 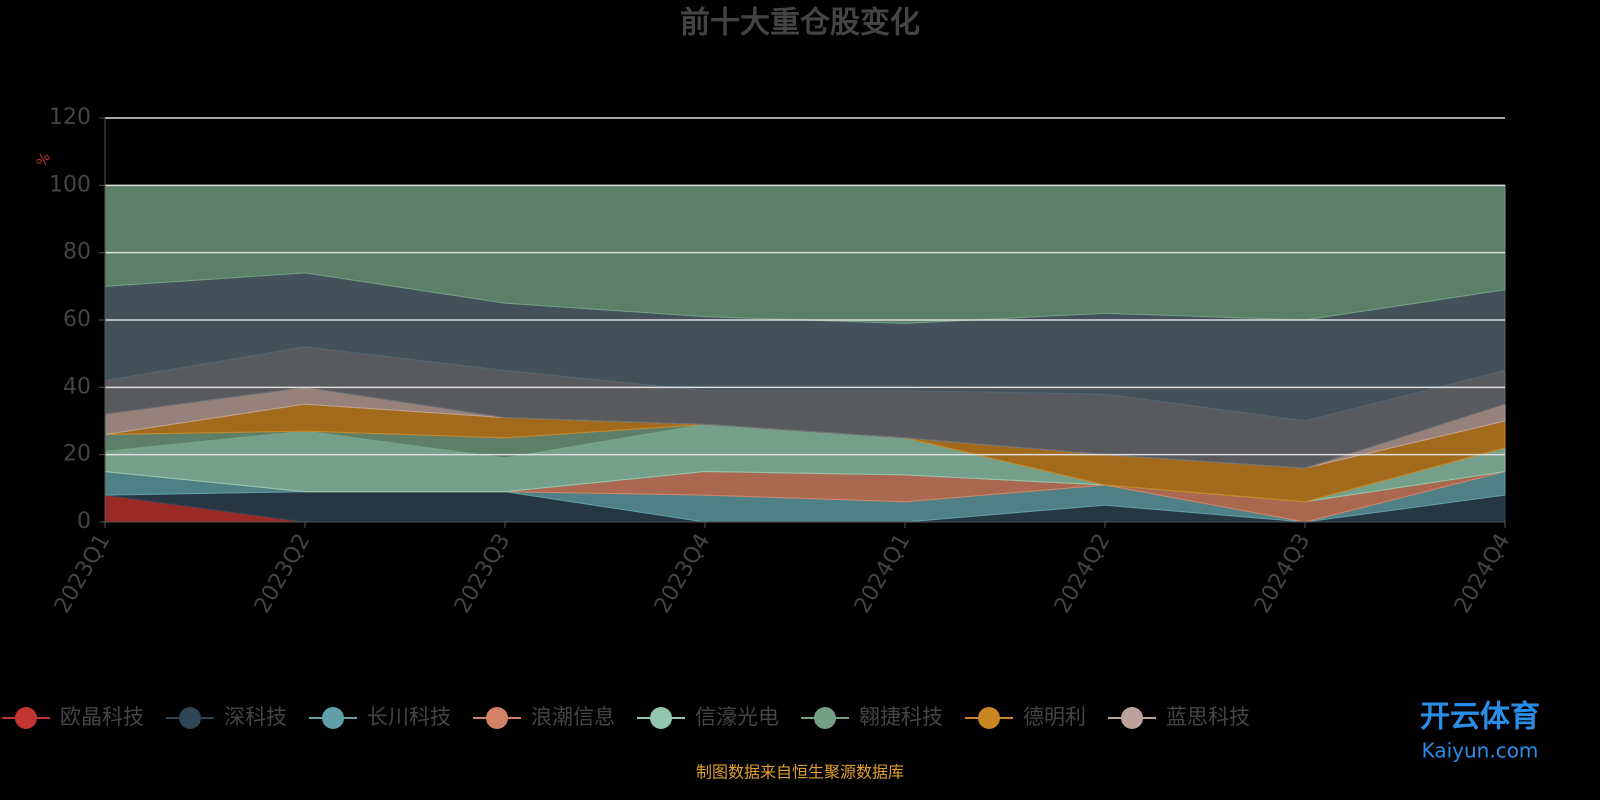 What do you see at coordinates (409, 717) in the screenshot?
I see `legend-label: 长川科技` at bounding box center [409, 717].